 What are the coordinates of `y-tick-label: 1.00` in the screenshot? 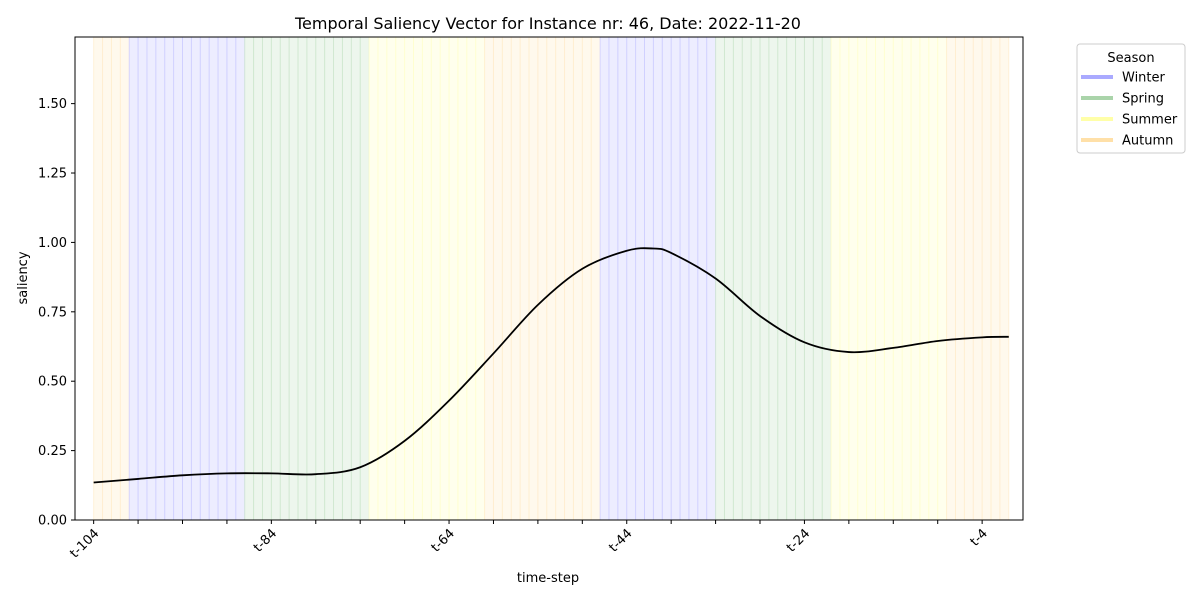 It's located at (52, 243).